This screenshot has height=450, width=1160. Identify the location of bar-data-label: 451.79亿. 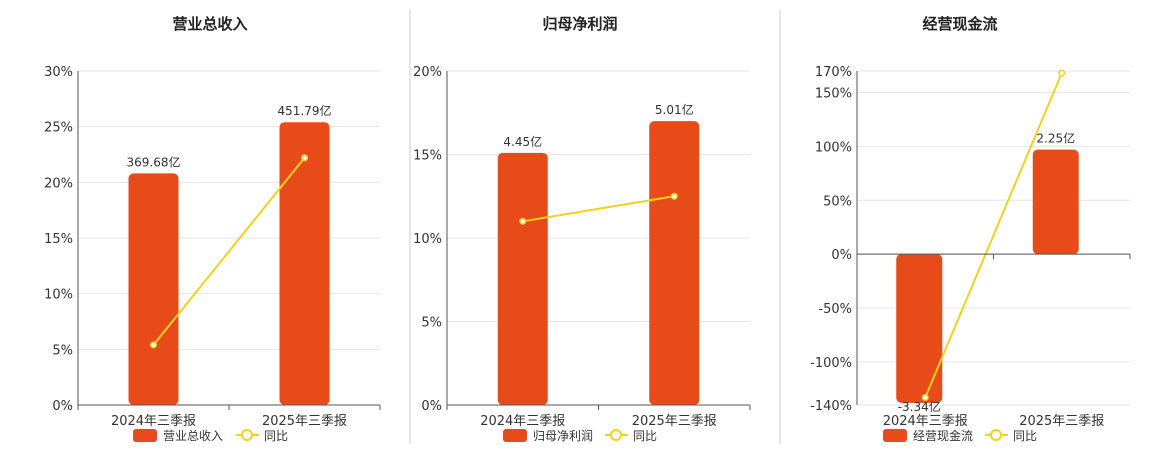
(305, 110).